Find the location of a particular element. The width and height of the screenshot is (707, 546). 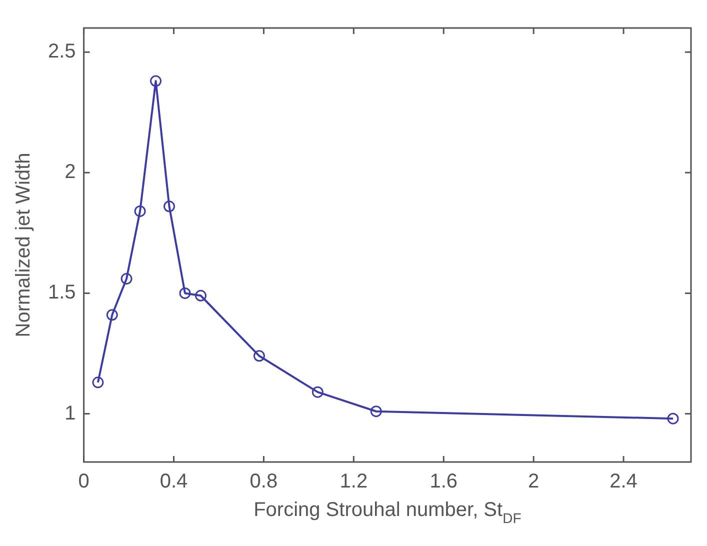

y-tick-label: 1 is located at coordinates (70, 413).